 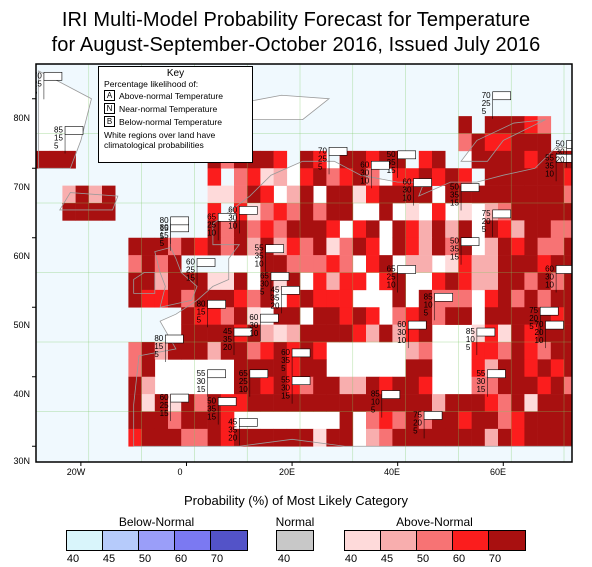 What do you see at coordinates (109, 95) in the screenshot?
I see `key-letter-a: A` at bounding box center [109, 95].